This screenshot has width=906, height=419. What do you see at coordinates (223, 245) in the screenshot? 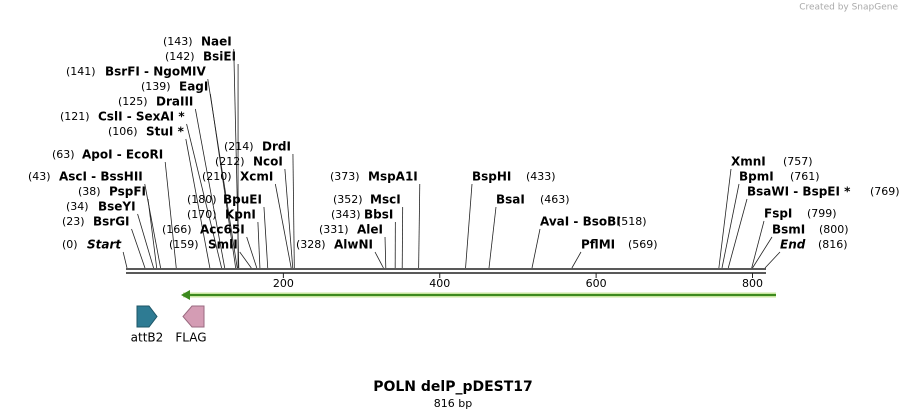
I see `site-name: SmlI` at bounding box center [223, 245].